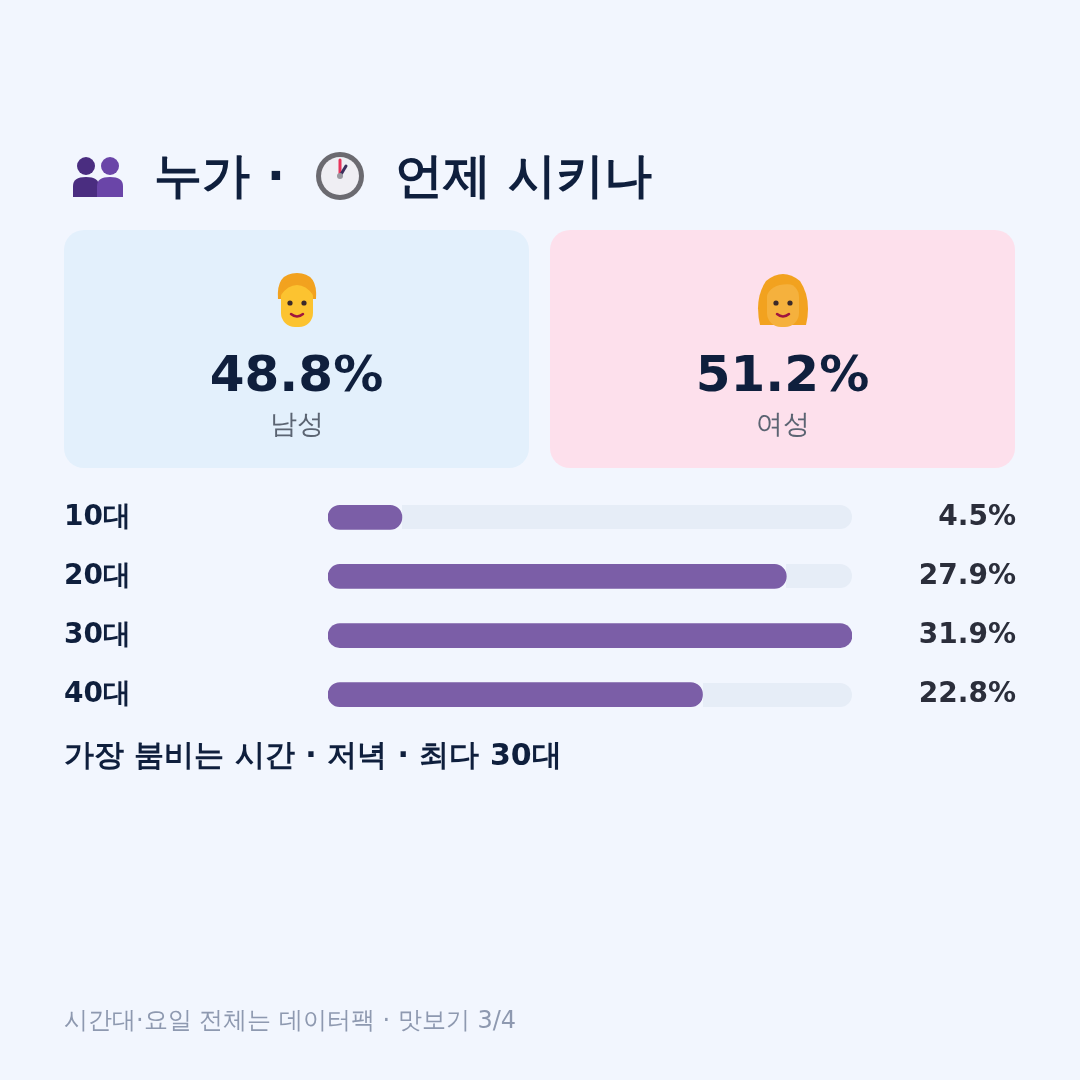 The height and width of the screenshot is (1080, 1080). Describe the element at coordinates (97, 574) in the screenshot. I see `y-tick-label: 20대` at that location.